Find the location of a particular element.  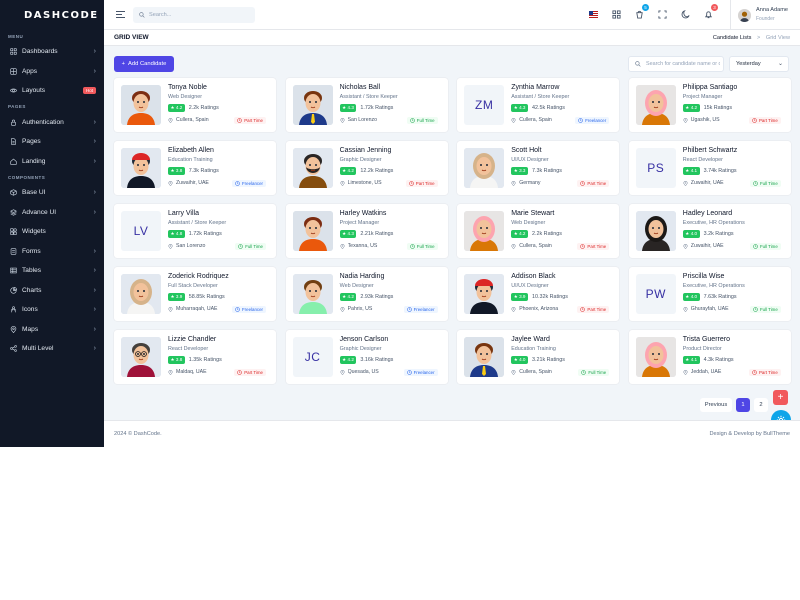

pagination-page-2: 2 is located at coordinates (761, 405).